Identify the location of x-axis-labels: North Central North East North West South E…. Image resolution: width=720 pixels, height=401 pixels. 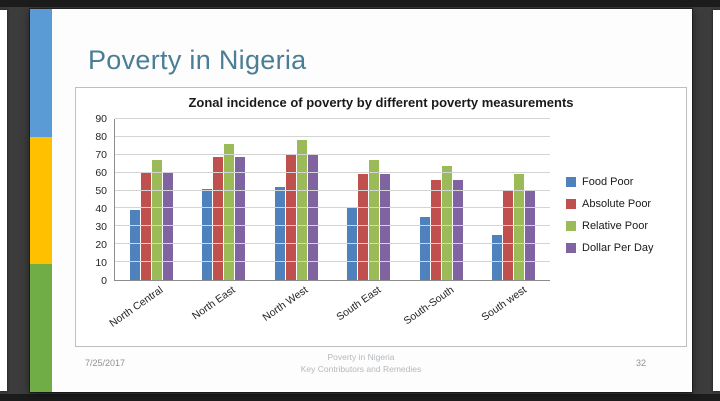
(328, 310).